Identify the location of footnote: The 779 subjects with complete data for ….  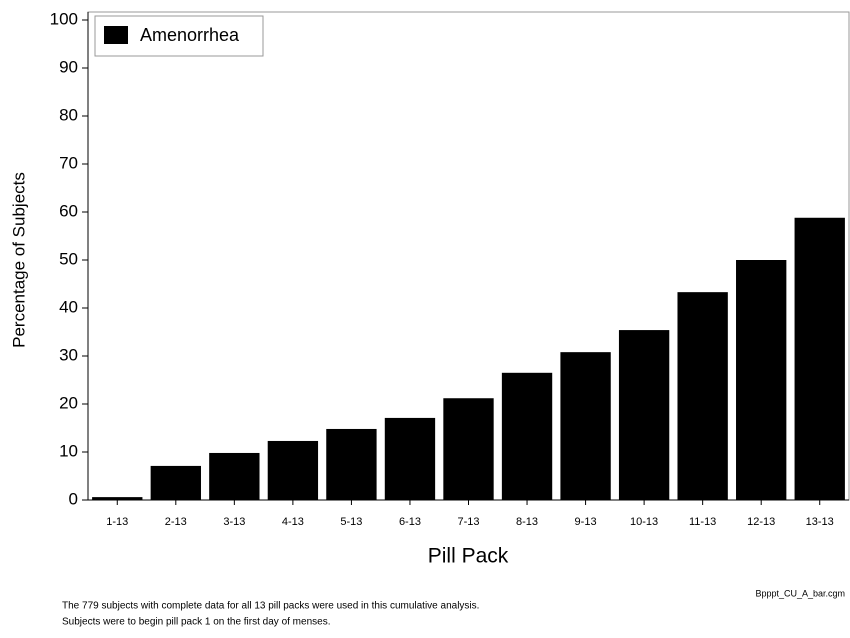
(270, 606).